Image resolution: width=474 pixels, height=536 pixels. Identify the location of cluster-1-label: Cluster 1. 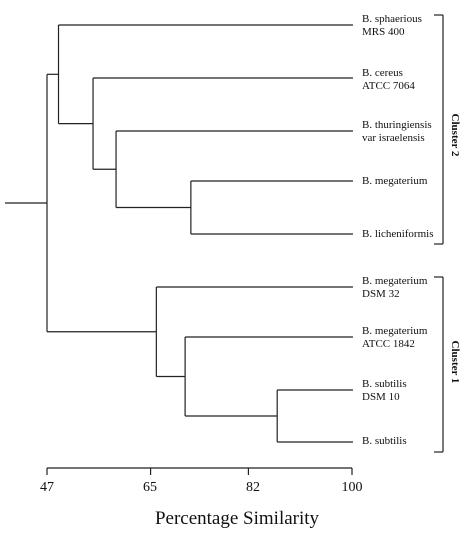
(455, 362).